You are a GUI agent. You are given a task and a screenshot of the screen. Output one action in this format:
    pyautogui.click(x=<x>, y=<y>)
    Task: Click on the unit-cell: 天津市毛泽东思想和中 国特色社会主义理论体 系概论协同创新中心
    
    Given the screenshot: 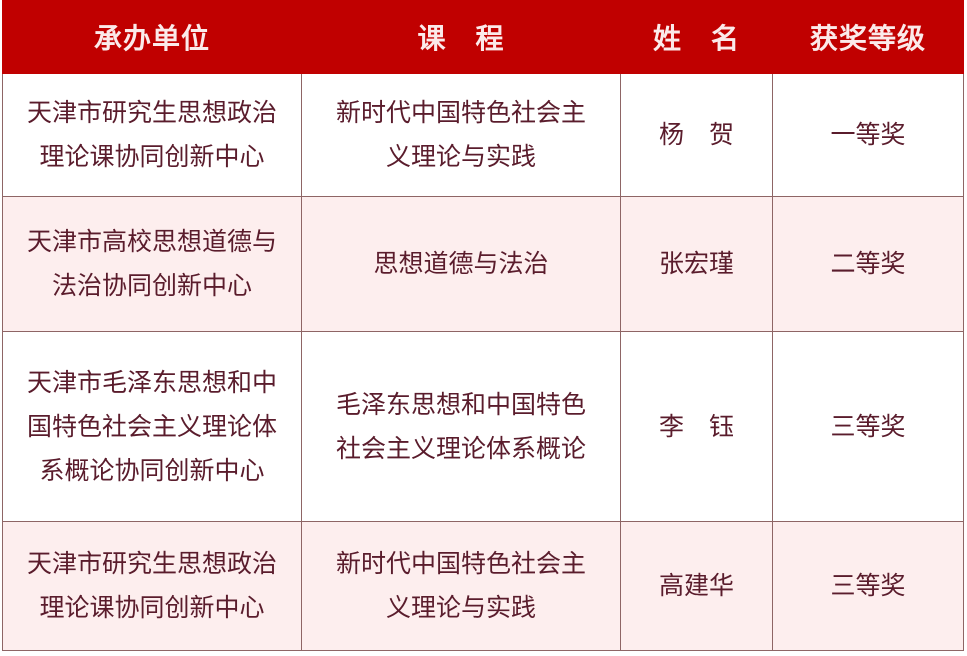 What is the action you would take?
    pyautogui.click(x=152, y=426)
    